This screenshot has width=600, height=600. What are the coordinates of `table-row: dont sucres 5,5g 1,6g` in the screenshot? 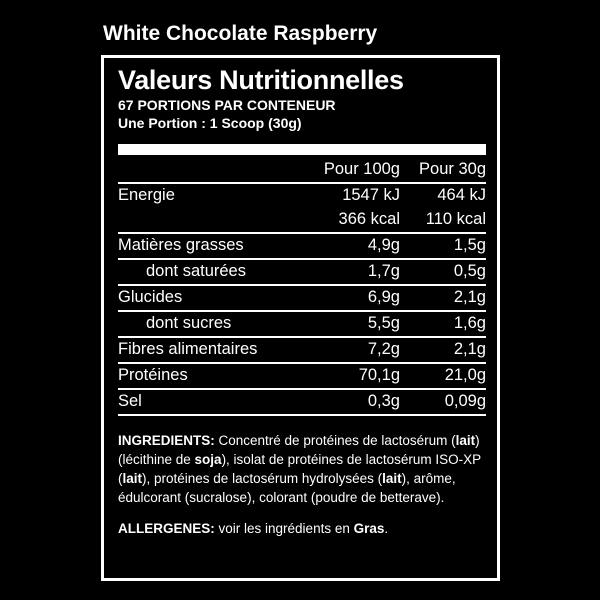 It's located at (302, 324).